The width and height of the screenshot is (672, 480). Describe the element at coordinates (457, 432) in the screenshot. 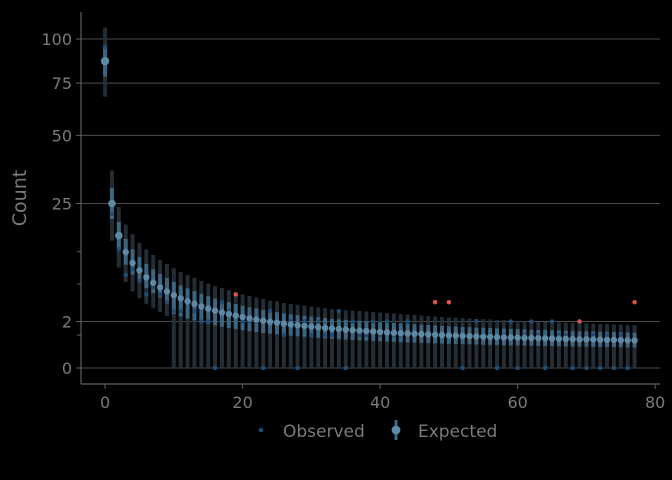

I see `legend-expected-label: Expected` at that location.